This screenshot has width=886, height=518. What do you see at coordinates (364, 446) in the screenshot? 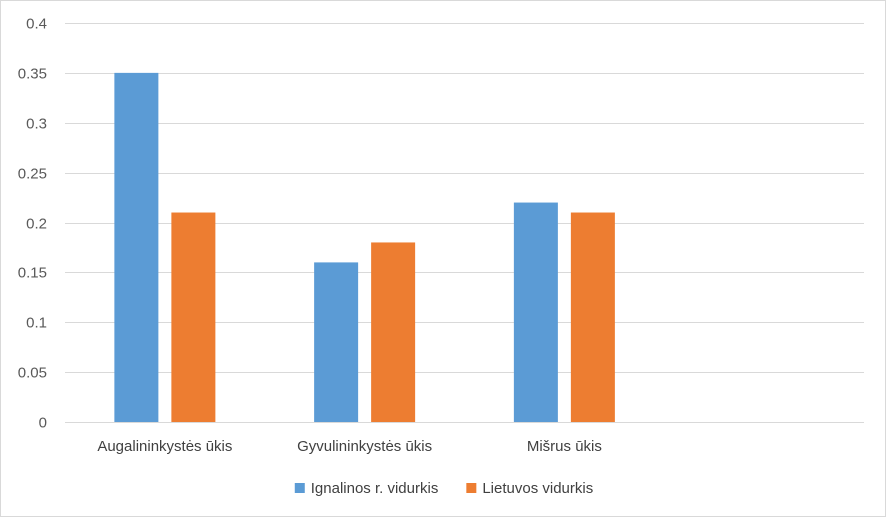
I see `x-category-label: Gyvulininkystės ūkis` at bounding box center [364, 446].